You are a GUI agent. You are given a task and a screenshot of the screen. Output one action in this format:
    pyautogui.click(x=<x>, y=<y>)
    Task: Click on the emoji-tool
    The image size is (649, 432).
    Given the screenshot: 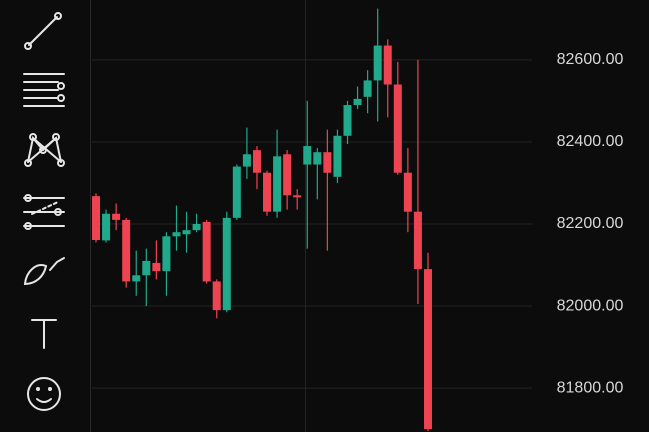 What is the action you would take?
    pyautogui.click(x=44, y=394)
    